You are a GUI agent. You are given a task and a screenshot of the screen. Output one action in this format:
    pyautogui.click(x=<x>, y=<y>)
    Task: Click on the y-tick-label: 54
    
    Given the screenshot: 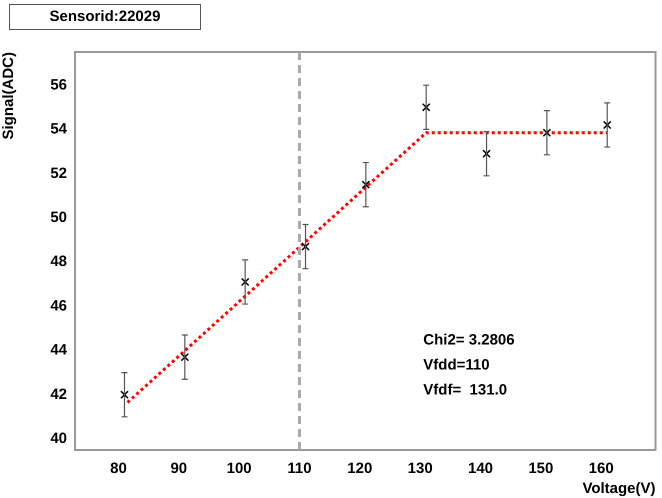 What is the action you would take?
    pyautogui.click(x=59, y=129)
    